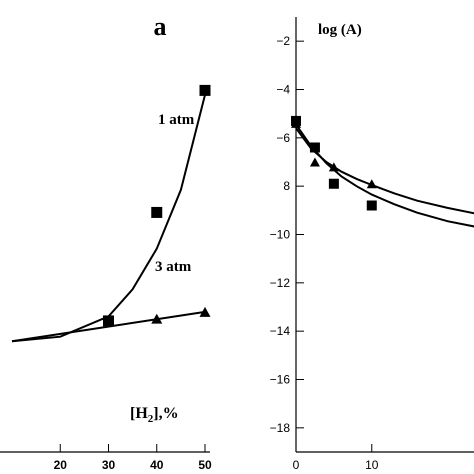 This screenshot has height=474, width=474. Describe the element at coordinates (205, 465) in the screenshot. I see `panel-a-x-tick-label: 50` at that location.